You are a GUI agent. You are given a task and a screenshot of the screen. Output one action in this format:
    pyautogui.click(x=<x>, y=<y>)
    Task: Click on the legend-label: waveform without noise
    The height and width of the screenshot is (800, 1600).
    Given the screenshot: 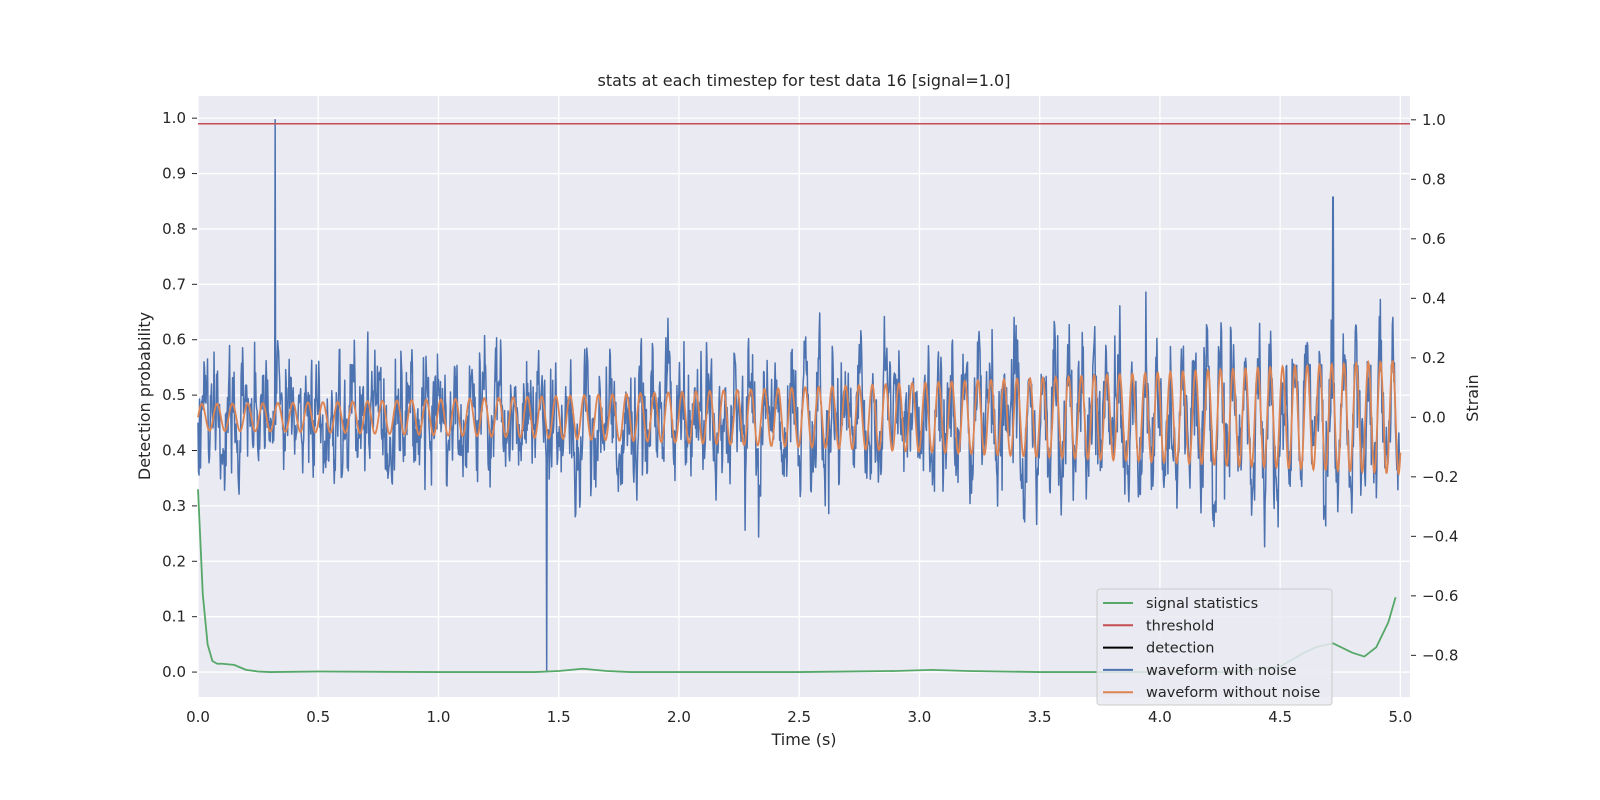 What is the action you would take?
    pyautogui.click(x=1233, y=693)
    